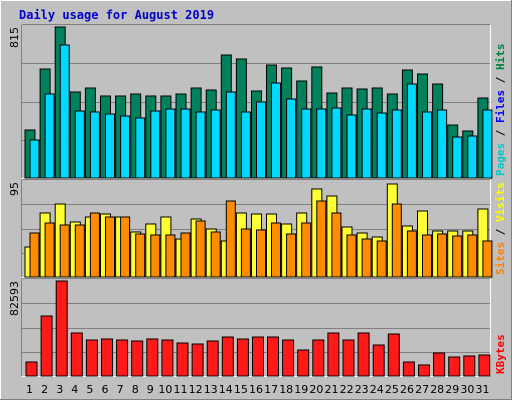 This screenshot has width=512, height=400. Describe the element at coordinates (301, 389) in the screenshot. I see `x-tick-label: 19` at that location.